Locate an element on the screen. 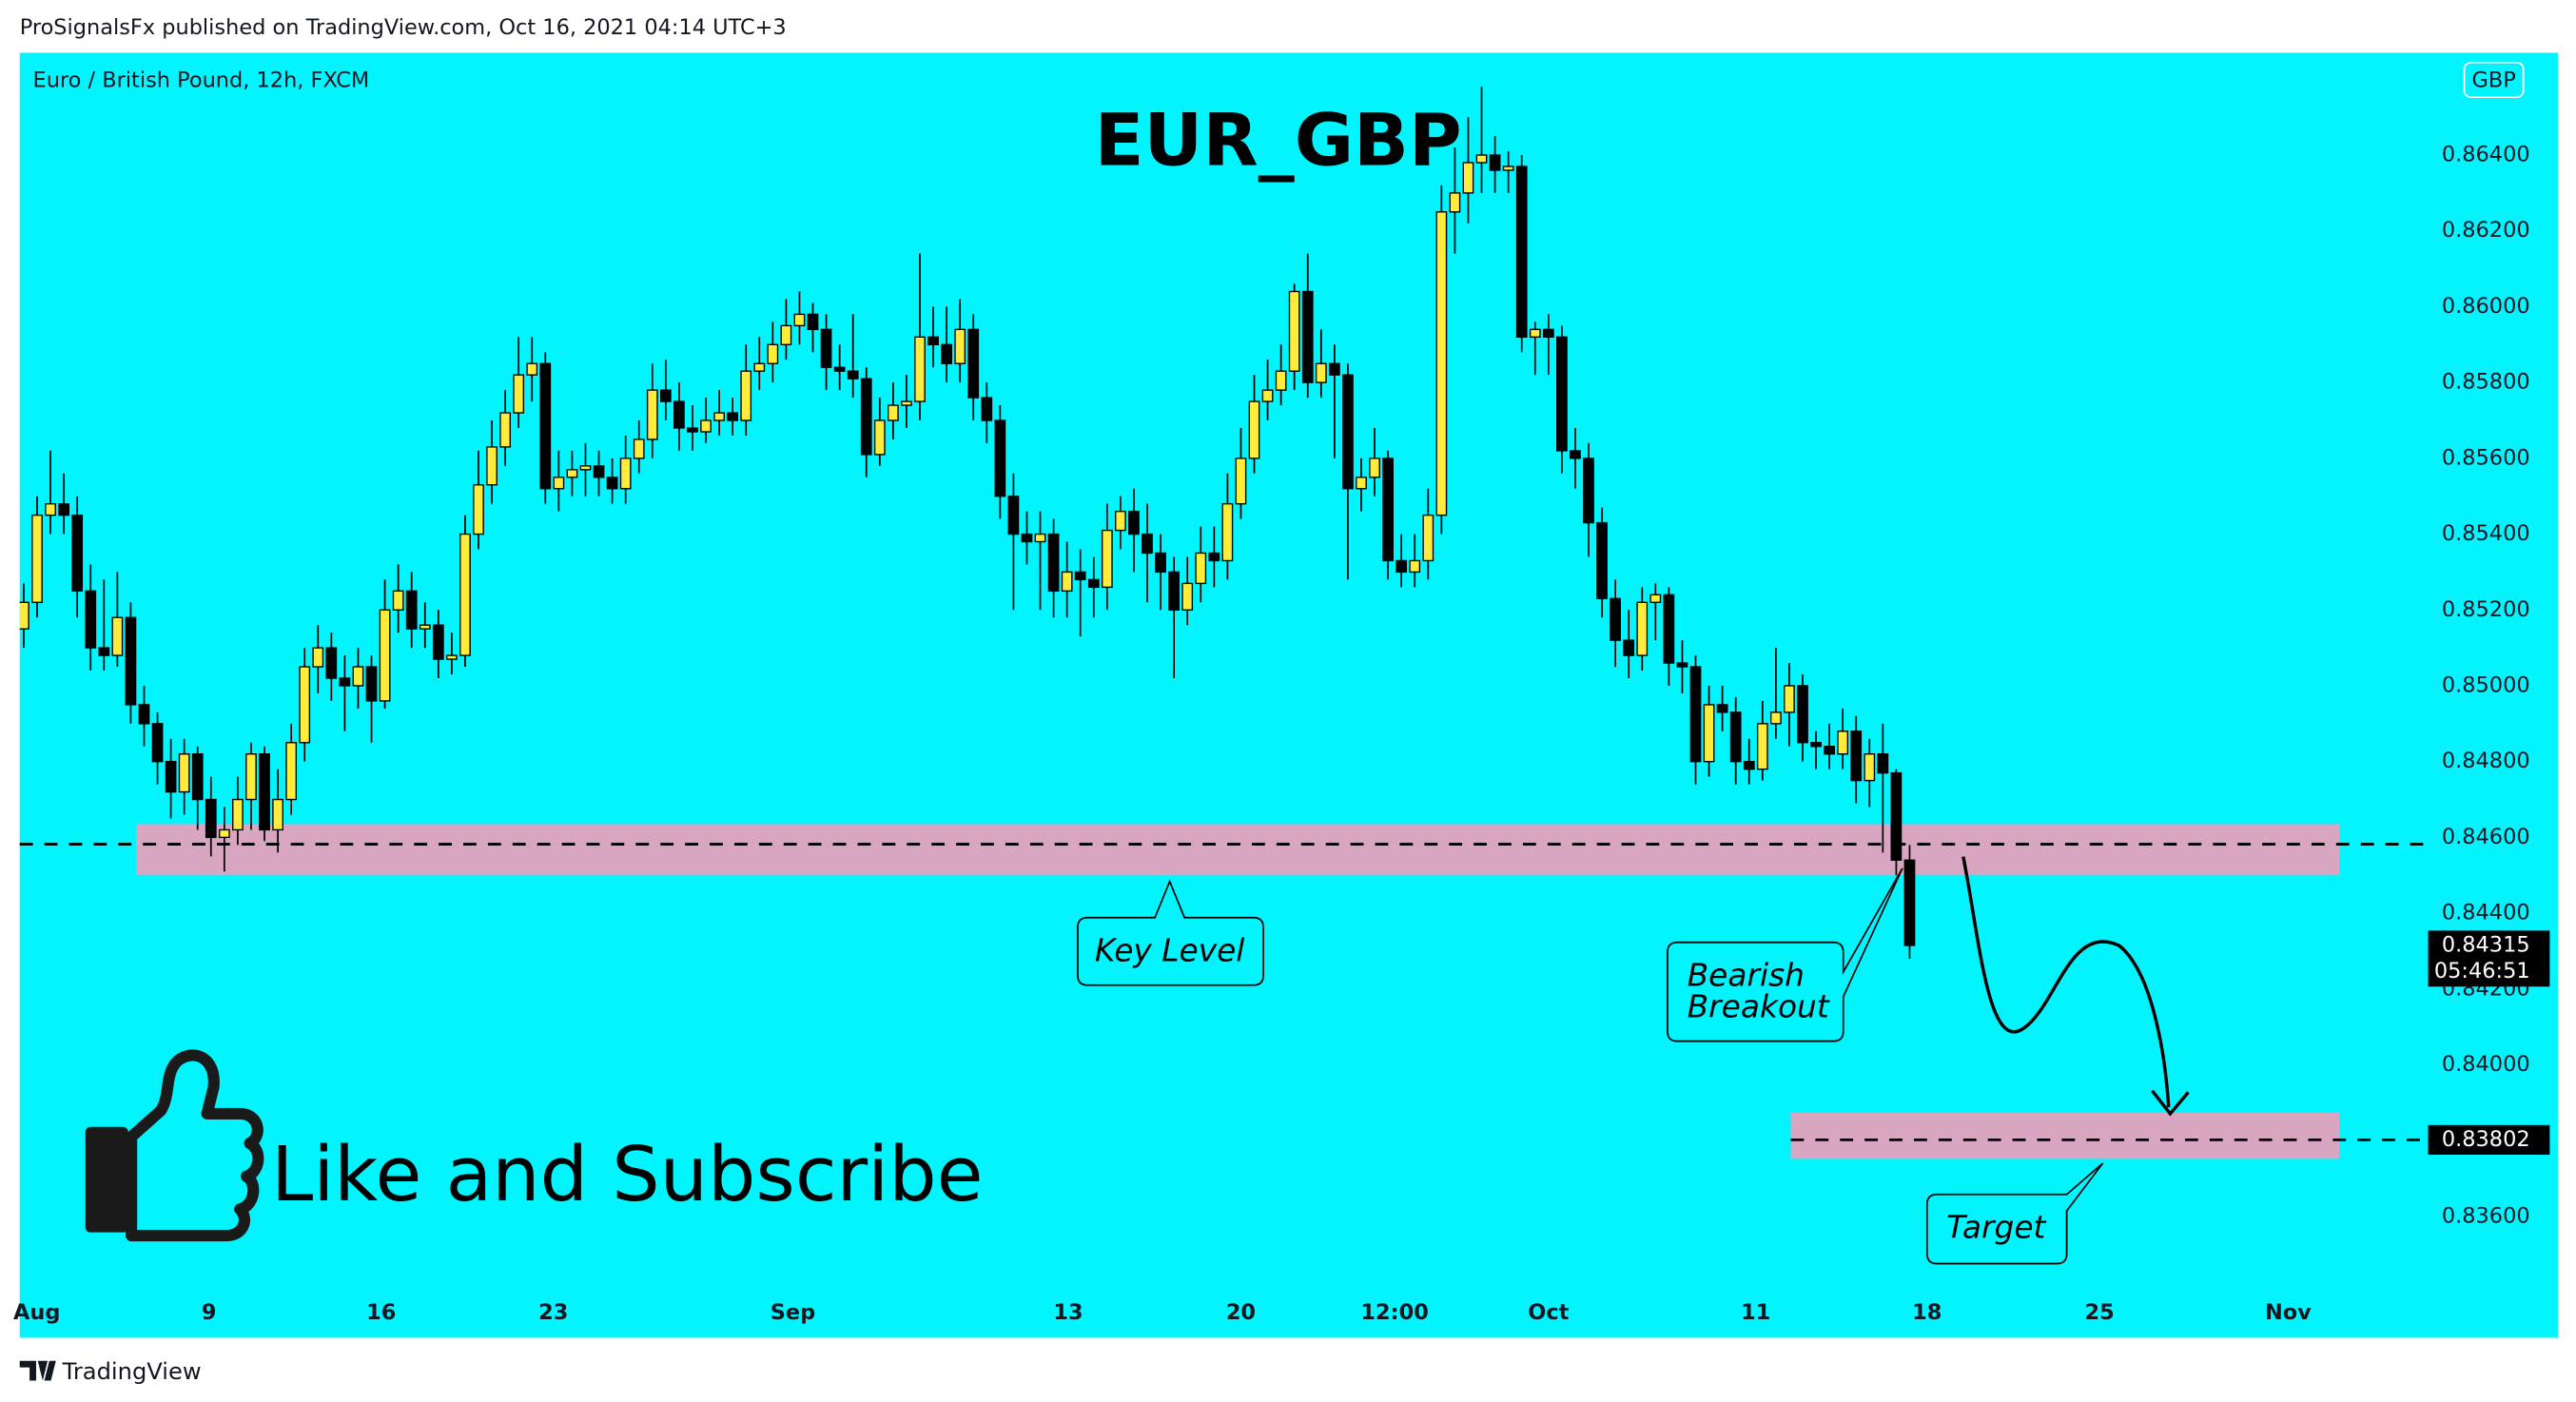 The height and width of the screenshot is (1402, 2576). price-label: 0.83802 is located at coordinates (2486, 1139).